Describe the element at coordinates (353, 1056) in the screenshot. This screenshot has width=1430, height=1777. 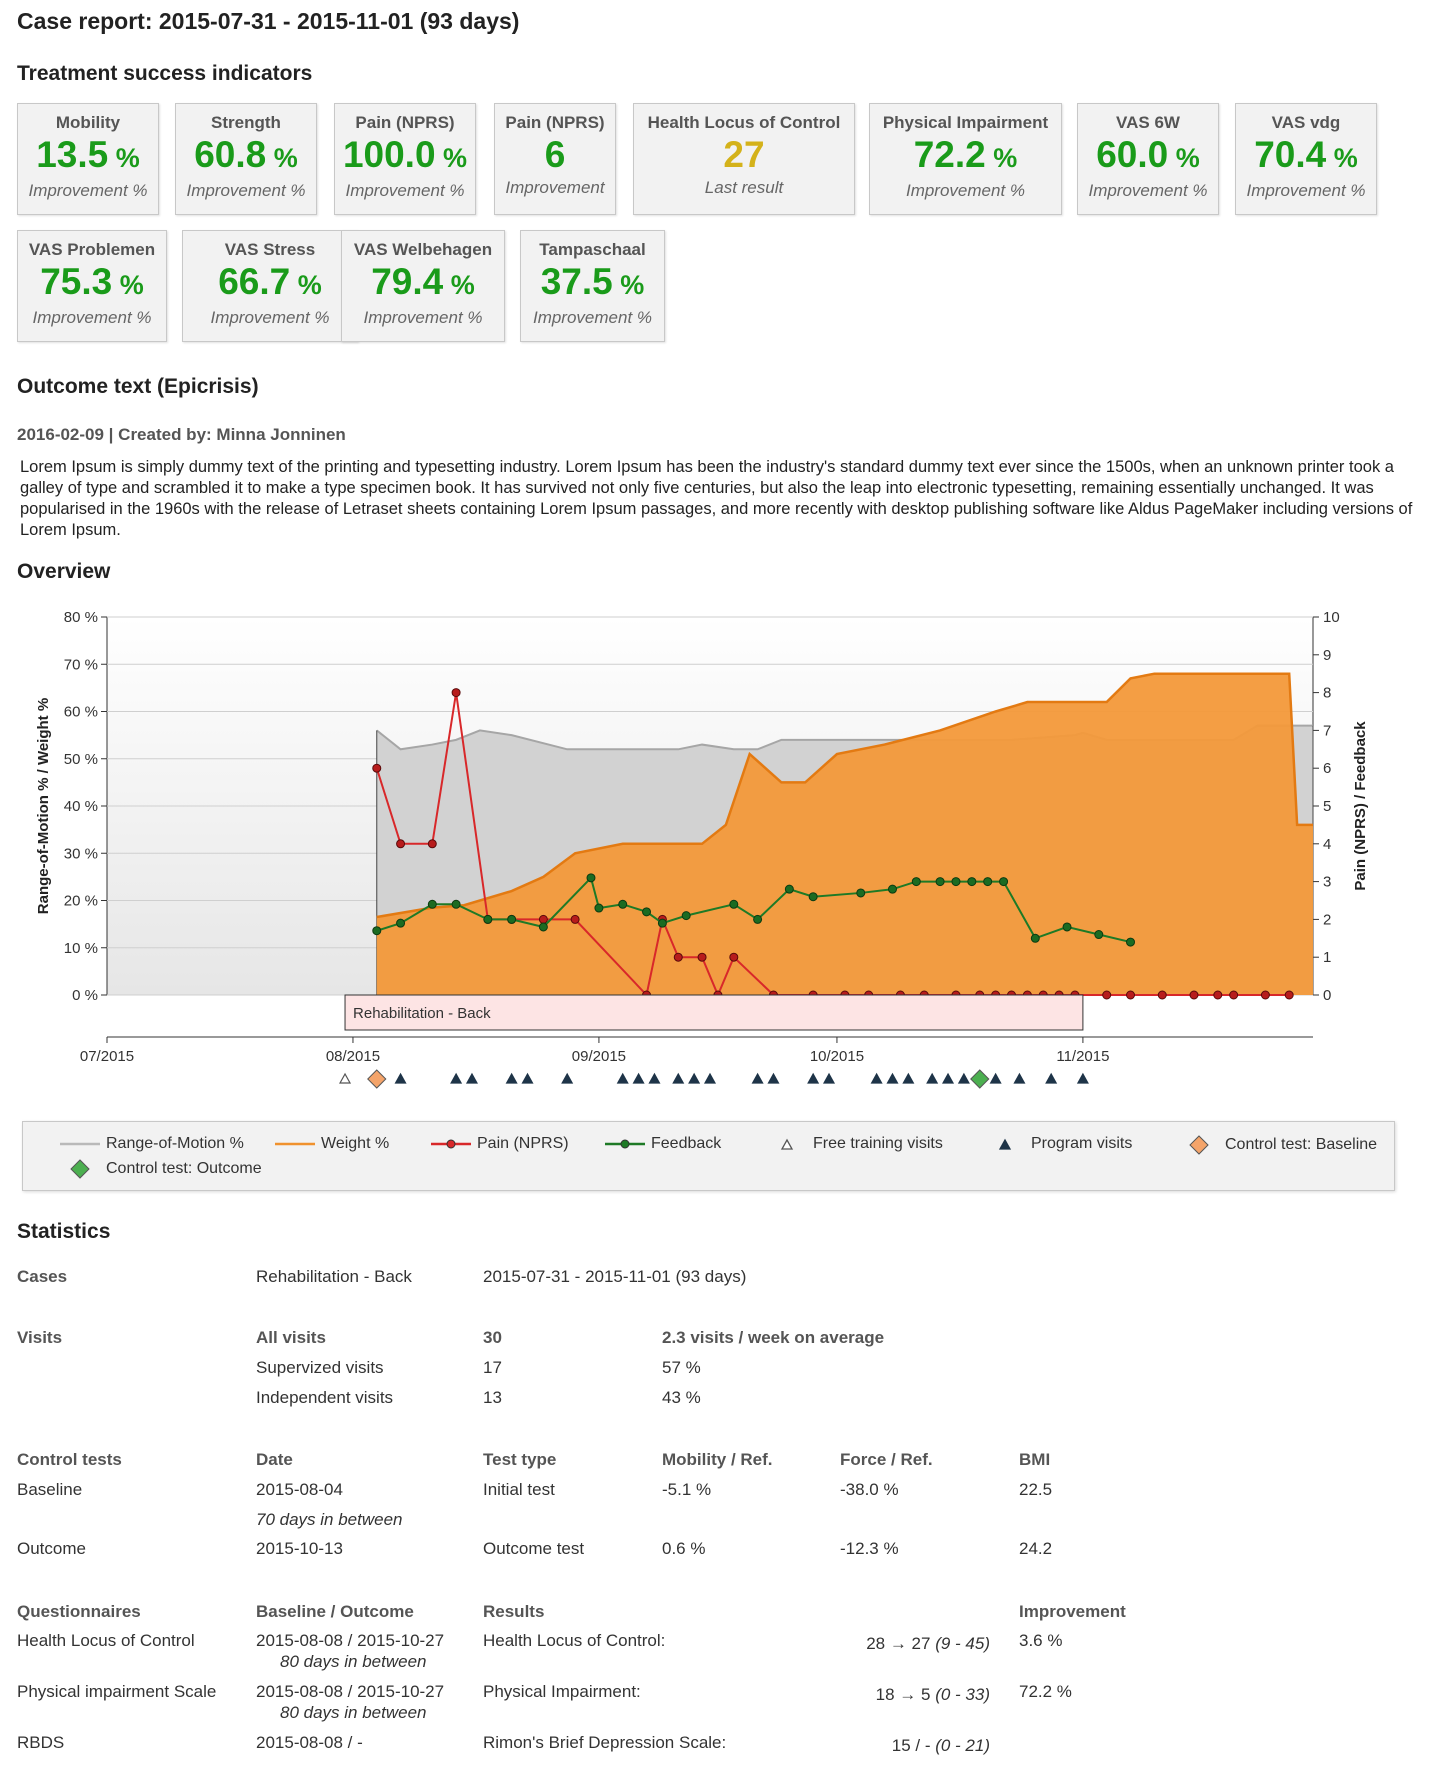
I see `x-tick-label: 08/2015` at that location.